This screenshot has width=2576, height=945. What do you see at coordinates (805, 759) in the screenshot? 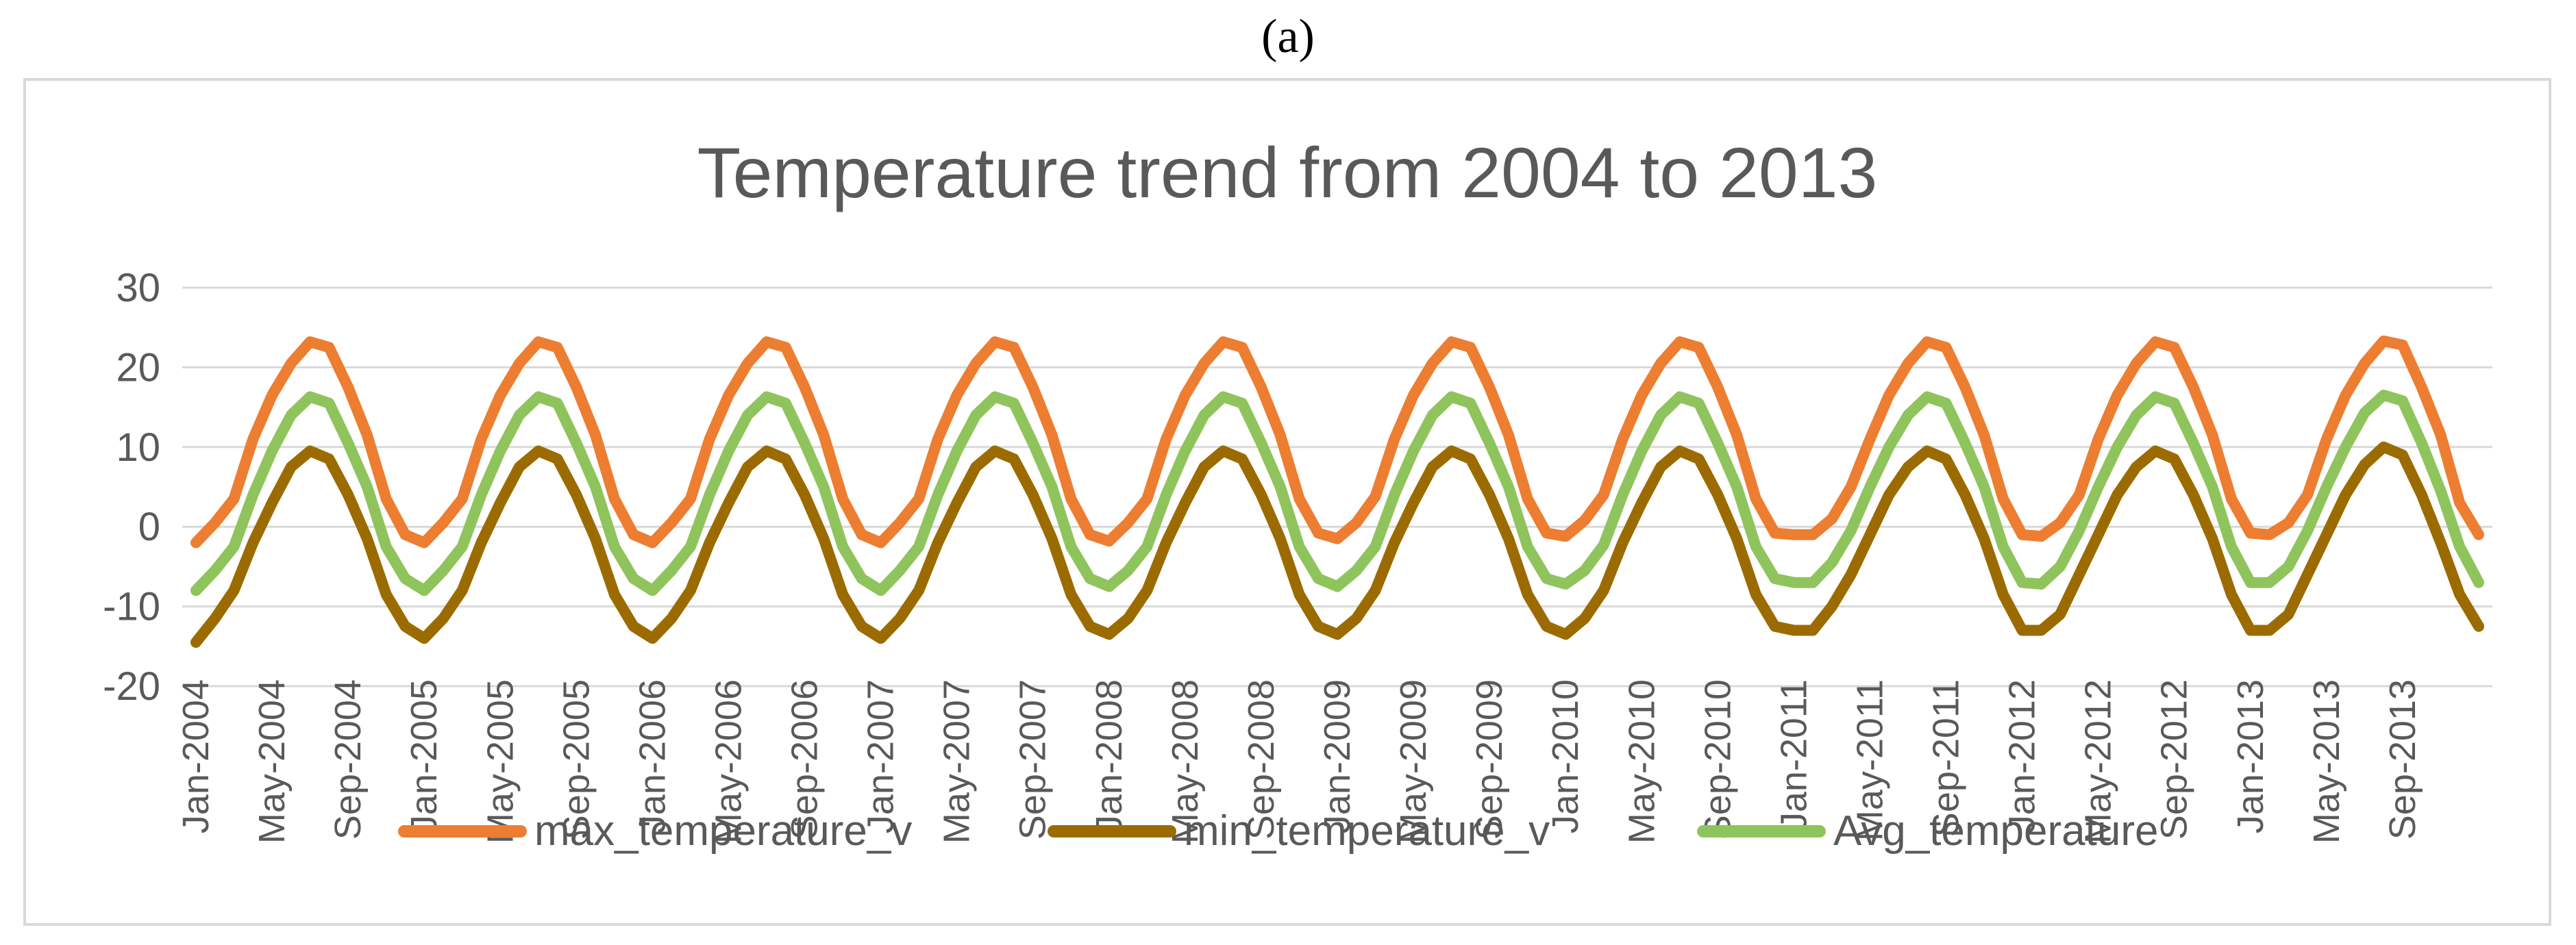
I see `x-tick-label: Sep-2006` at bounding box center [805, 759].